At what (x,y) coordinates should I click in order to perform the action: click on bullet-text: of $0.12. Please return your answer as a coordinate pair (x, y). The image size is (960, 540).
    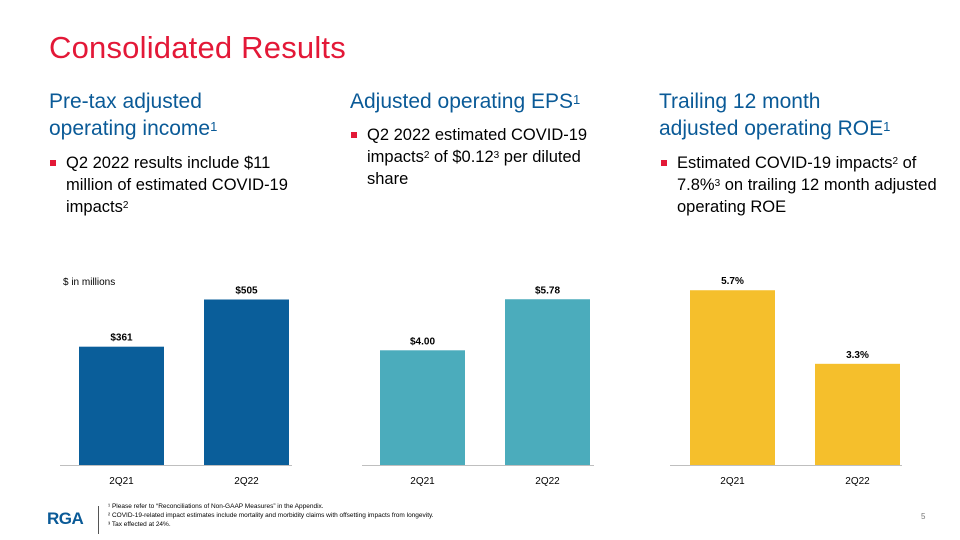
    Looking at the image, I should click on (461, 157).